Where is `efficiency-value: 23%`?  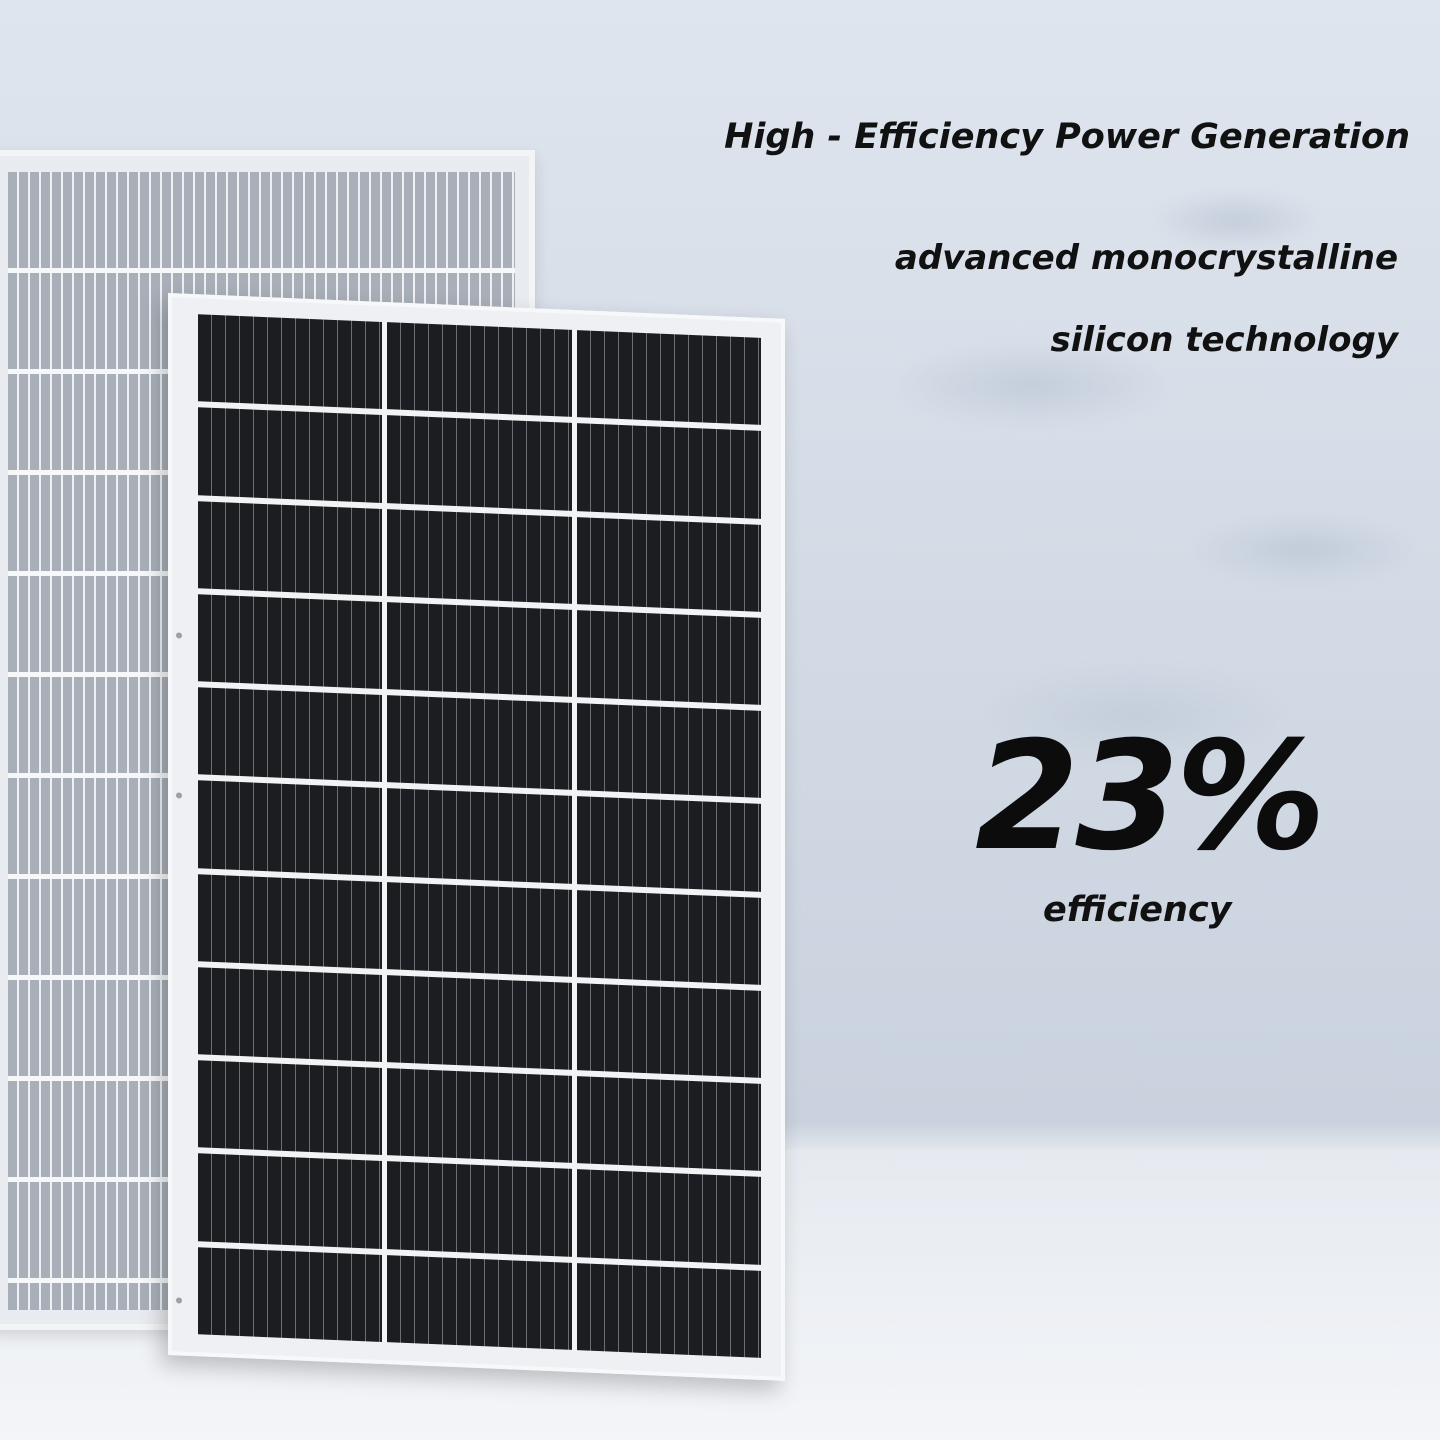 efficiency-value: 23% is located at coordinates (1150, 797).